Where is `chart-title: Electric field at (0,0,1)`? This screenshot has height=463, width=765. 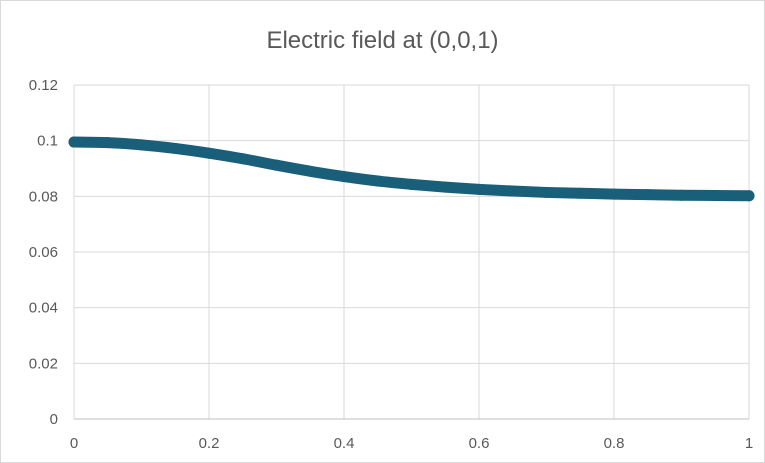
chart-title: Electric field at (0,0,1) is located at coordinates (382, 40).